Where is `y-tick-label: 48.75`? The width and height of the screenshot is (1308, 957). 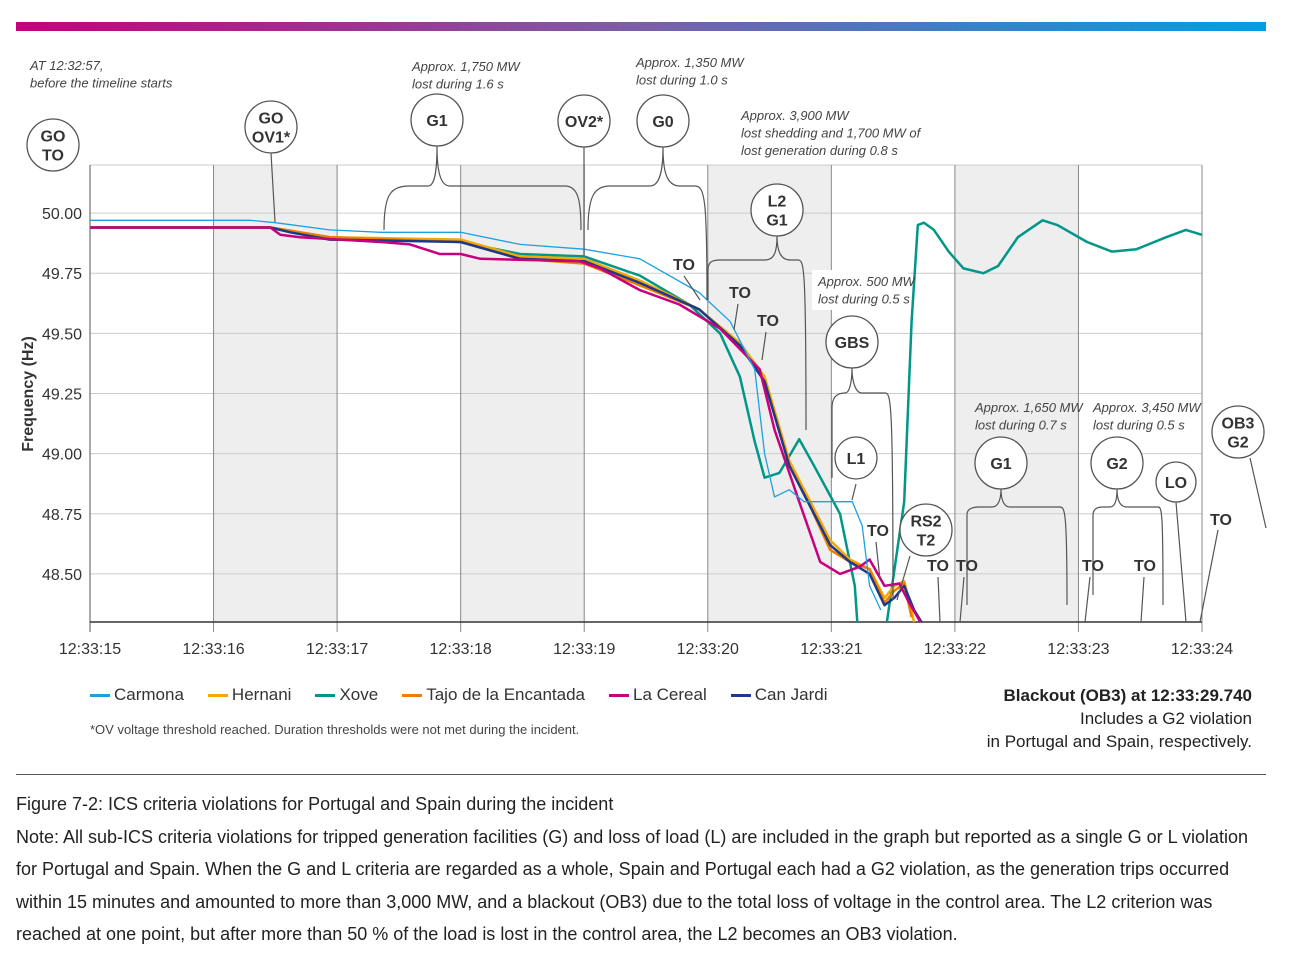 y-tick-label: 48.75 is located at coordinates (62, 515).